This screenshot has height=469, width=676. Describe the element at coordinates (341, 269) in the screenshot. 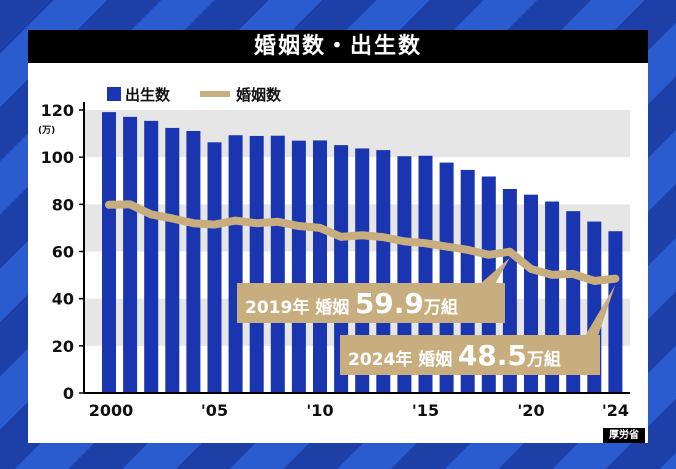

I see `bar-2011` at that location.